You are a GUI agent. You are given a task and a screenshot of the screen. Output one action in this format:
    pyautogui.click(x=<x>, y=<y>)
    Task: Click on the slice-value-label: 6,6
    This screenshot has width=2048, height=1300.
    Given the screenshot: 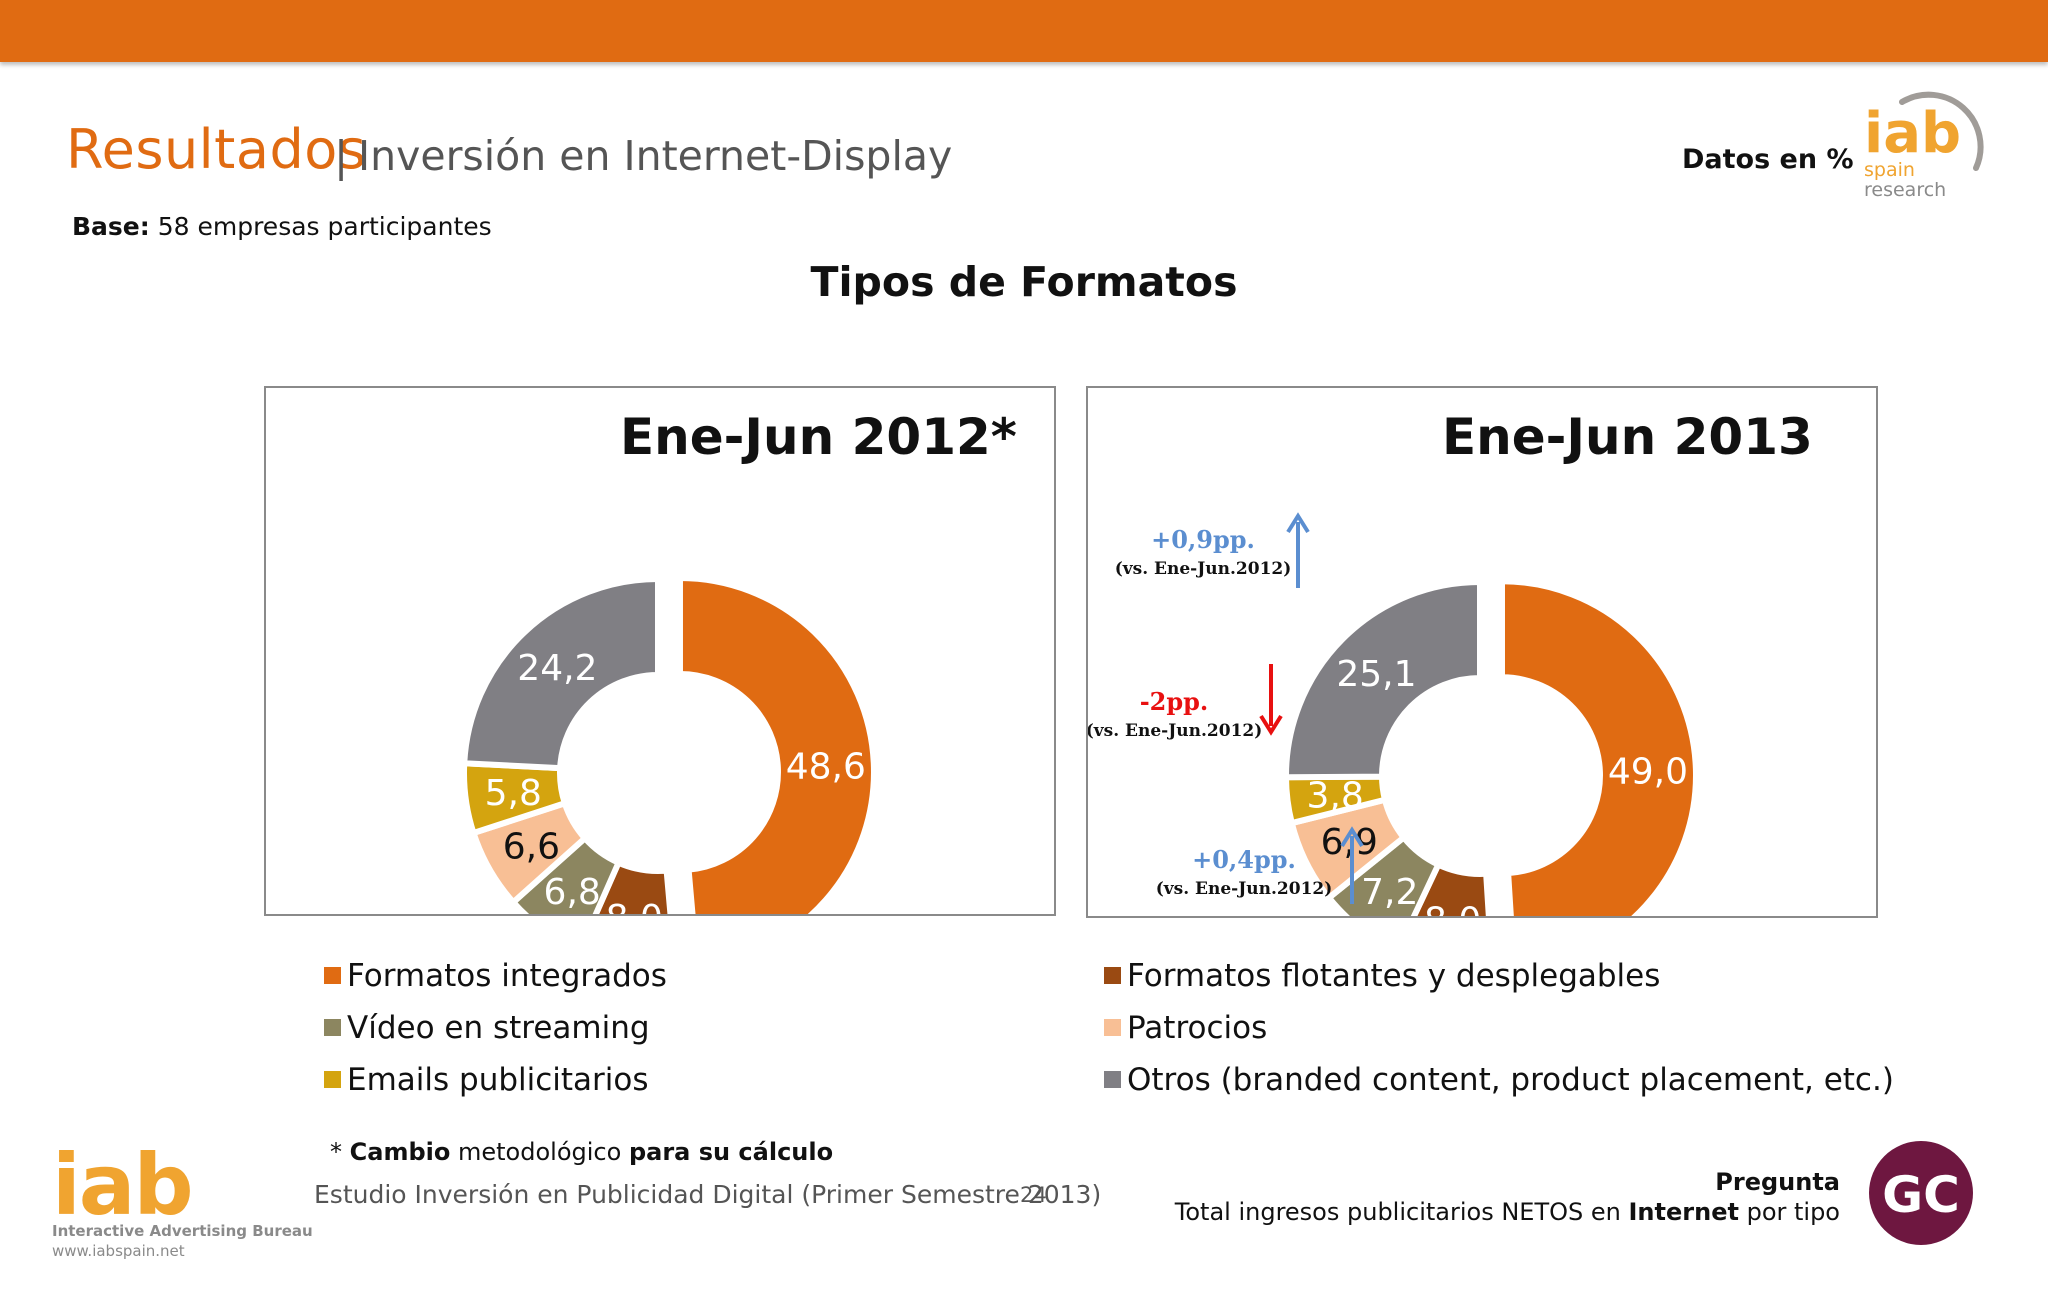 What is the action you would take?
    pyautogui.click(x=531, y=847)
    